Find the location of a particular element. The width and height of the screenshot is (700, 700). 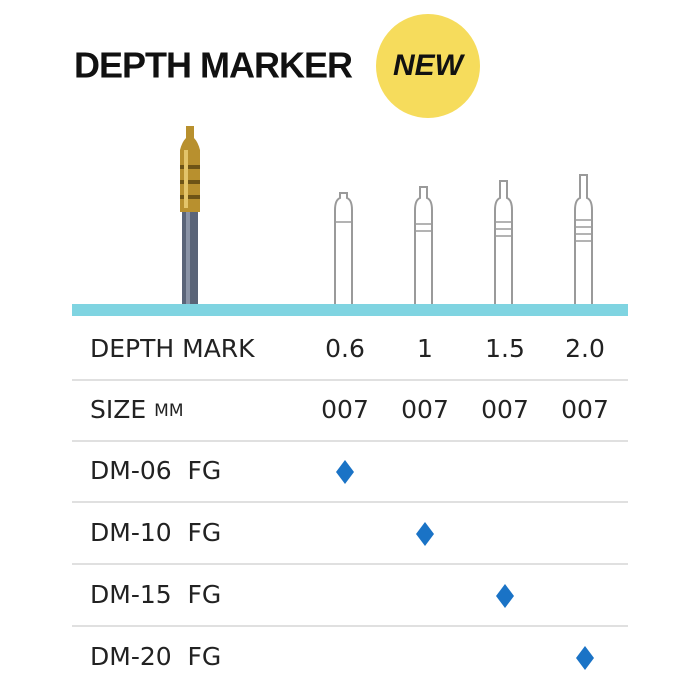

blue-bar is located at coordinates (350, 310).